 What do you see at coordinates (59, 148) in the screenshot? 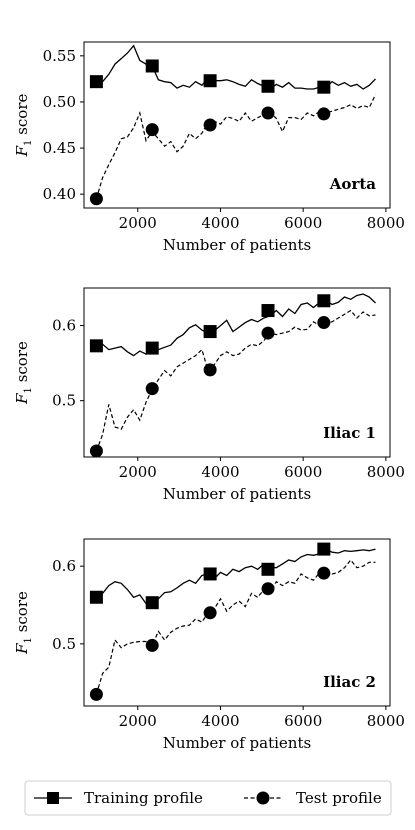
I see `y-tick-label: 0.45` at bounding box center [59, 148].